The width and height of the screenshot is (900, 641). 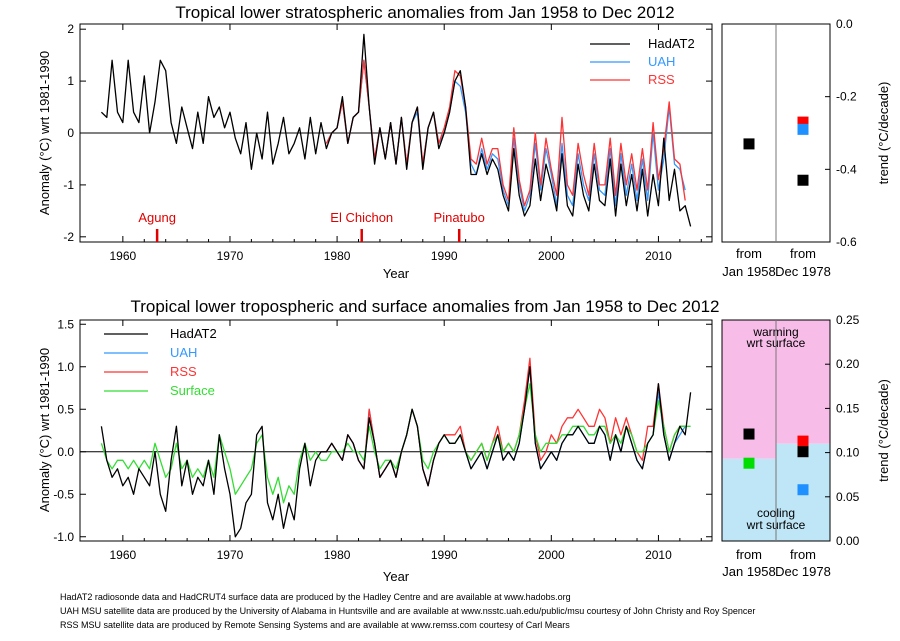 I want to click on series-line-surface, so click(x=395, y=443).